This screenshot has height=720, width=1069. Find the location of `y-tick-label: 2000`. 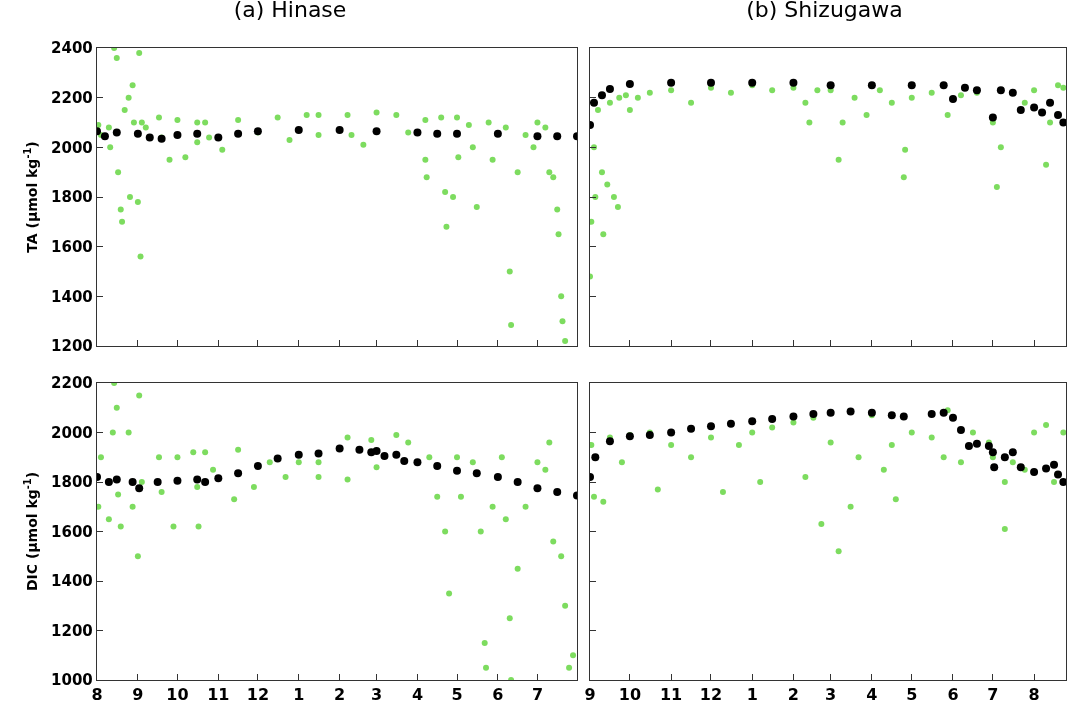

y-tick-label: 2000 is located at coordinates (72, 147).